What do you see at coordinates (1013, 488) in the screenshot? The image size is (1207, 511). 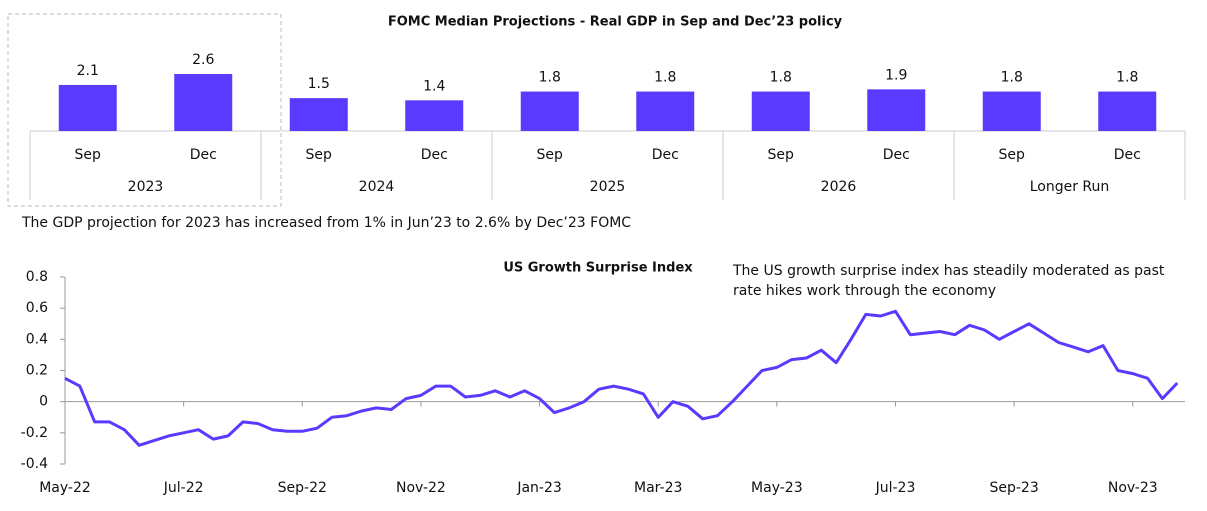 I see `x-tick-label: Sep-23` at bounding box center [1013, 488].